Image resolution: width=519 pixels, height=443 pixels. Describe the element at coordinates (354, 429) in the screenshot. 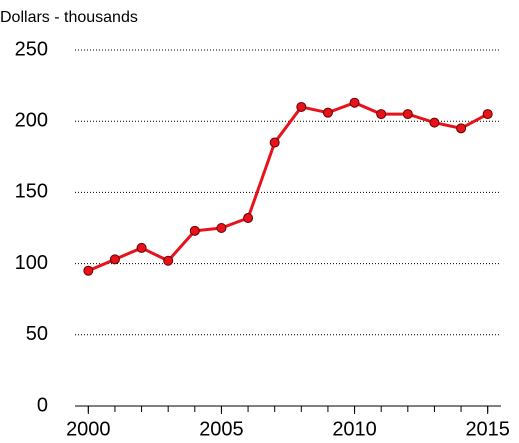

I see `x-tick-label: 2010` at that location.